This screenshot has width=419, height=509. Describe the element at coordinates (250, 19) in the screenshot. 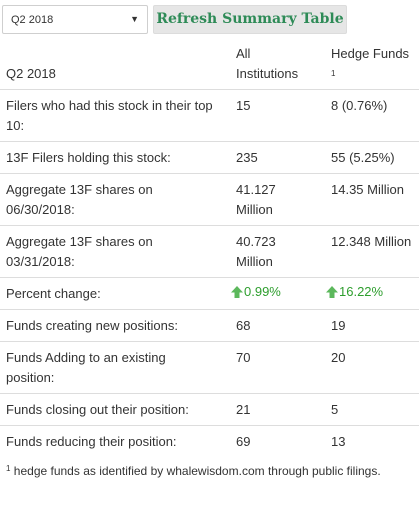

I see `refresh-summary-button: Refresh Summary Table` at that location.